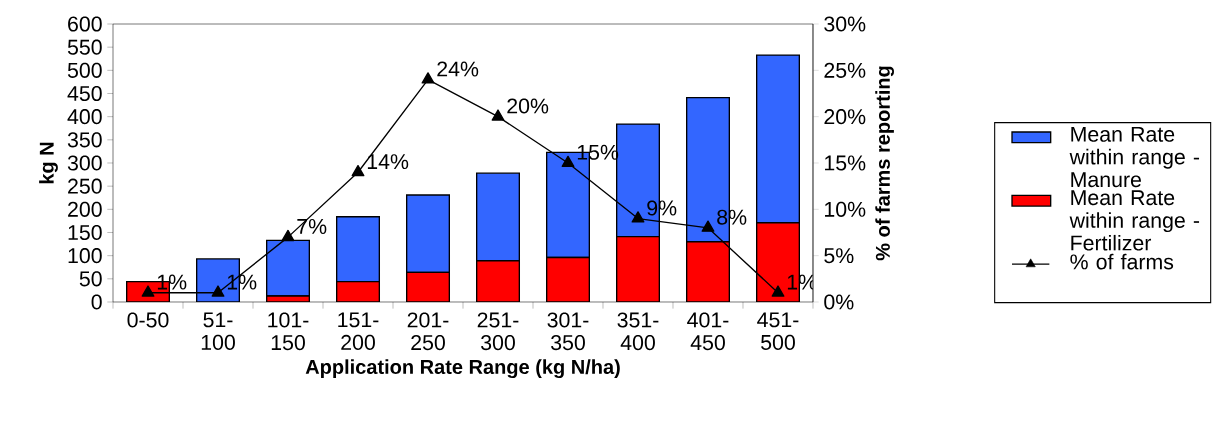  I want to click on x-tick-label: 101-150, so click(288, 331).